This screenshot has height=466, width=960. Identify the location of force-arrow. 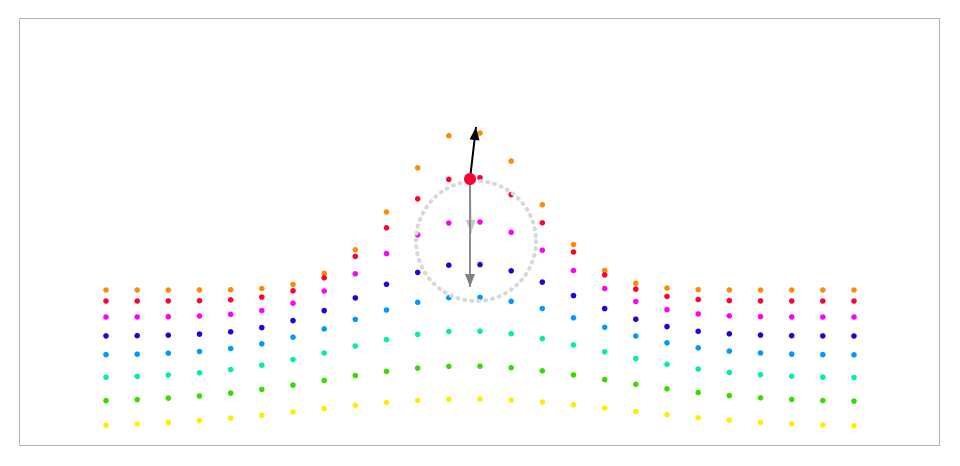
(470, 233).